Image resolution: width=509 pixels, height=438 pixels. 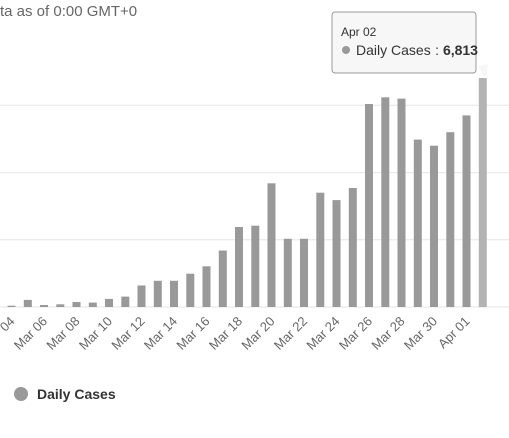 I want to click on x-tick-label: Apr 01, so click(x=454, y=333).